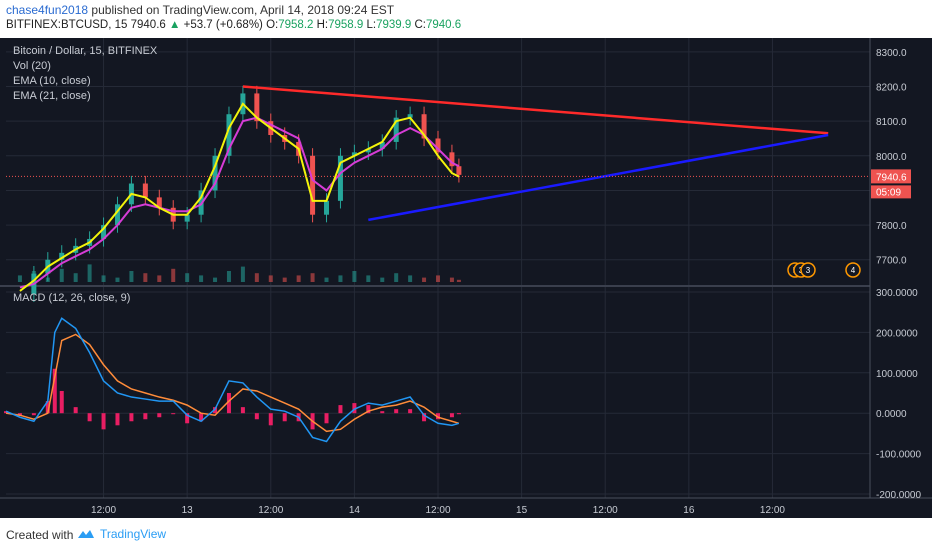 This screenshot has width=932, height=550. I want to click on tradingview-logo-icon, so click(86, 534).